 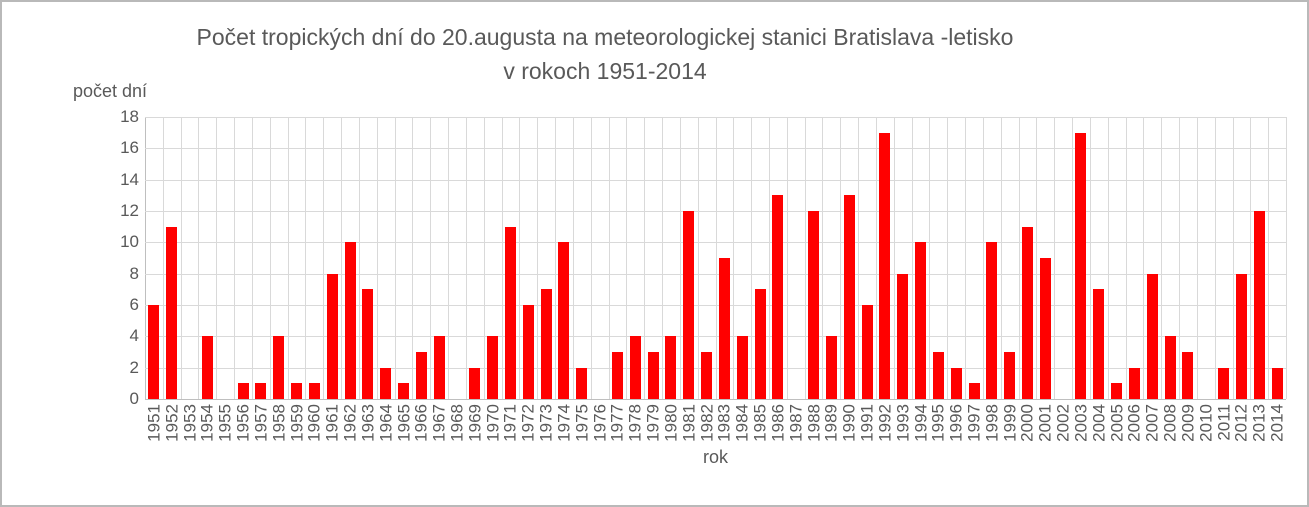 What do you see at coordinates (134, 304) in the screenshot?
I see `y-tick-6: 6` at bounding box center [134, 304].